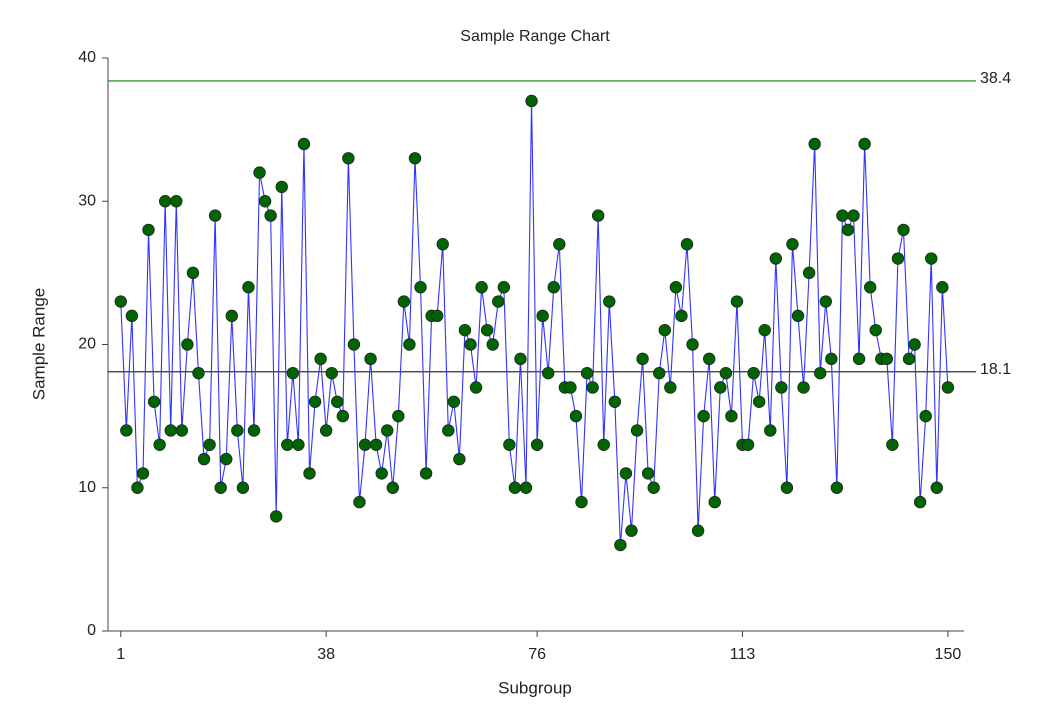 This screenshot has height=723, width=1039. What do you see at coordinates (326, 654) in the screenshot?
I see `x-tick-label: 38` at bounding box center [326, 654].